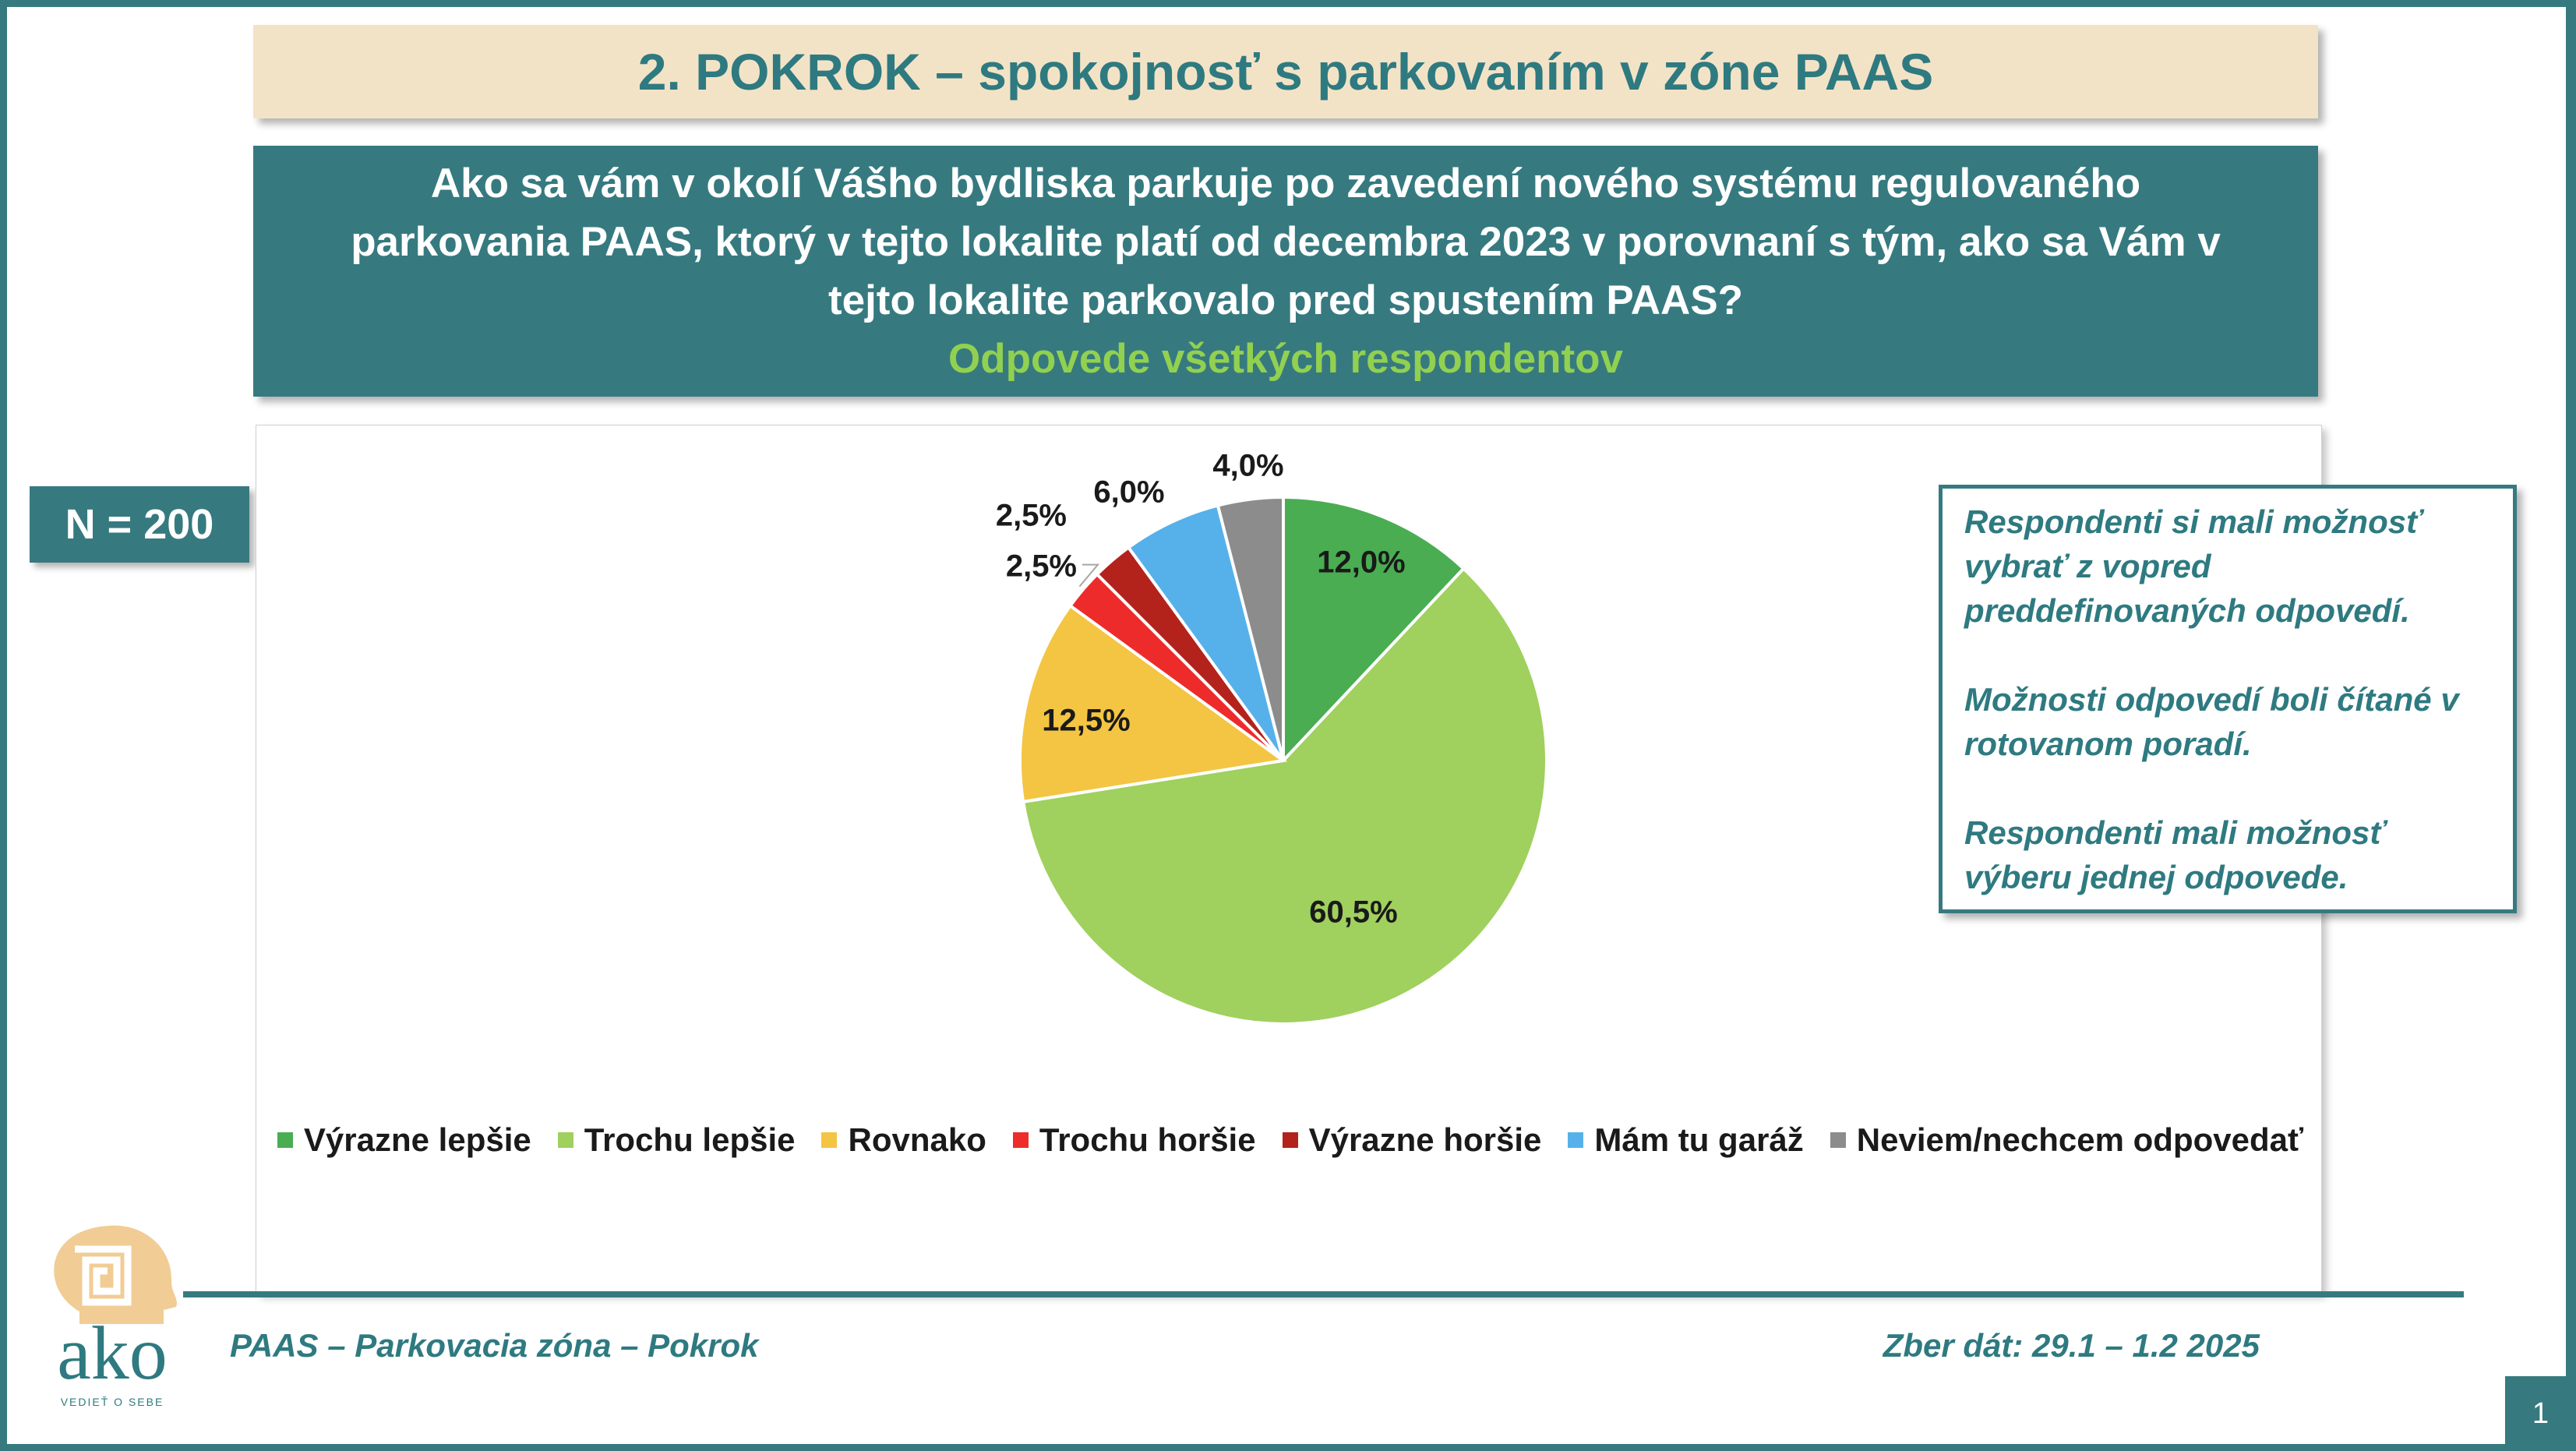 This screenshot has width=2576, height=1451. I want to click on legend-label: Trochu horšie, so click(1147, 1139).